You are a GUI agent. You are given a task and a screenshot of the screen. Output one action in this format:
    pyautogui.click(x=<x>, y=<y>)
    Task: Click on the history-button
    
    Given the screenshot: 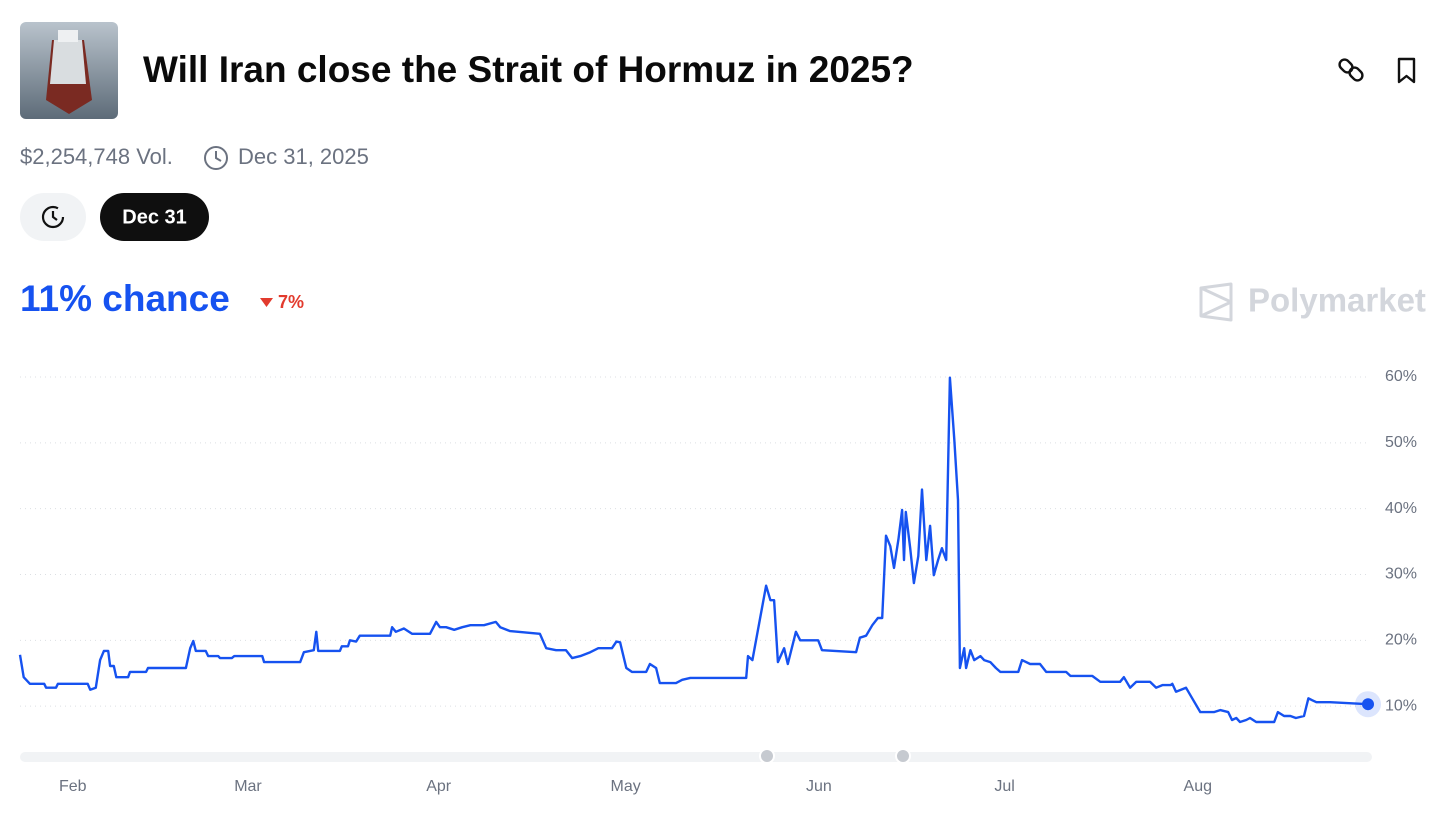 What is the action you would take?
    pyautogui.click(x=53, y=217)
    